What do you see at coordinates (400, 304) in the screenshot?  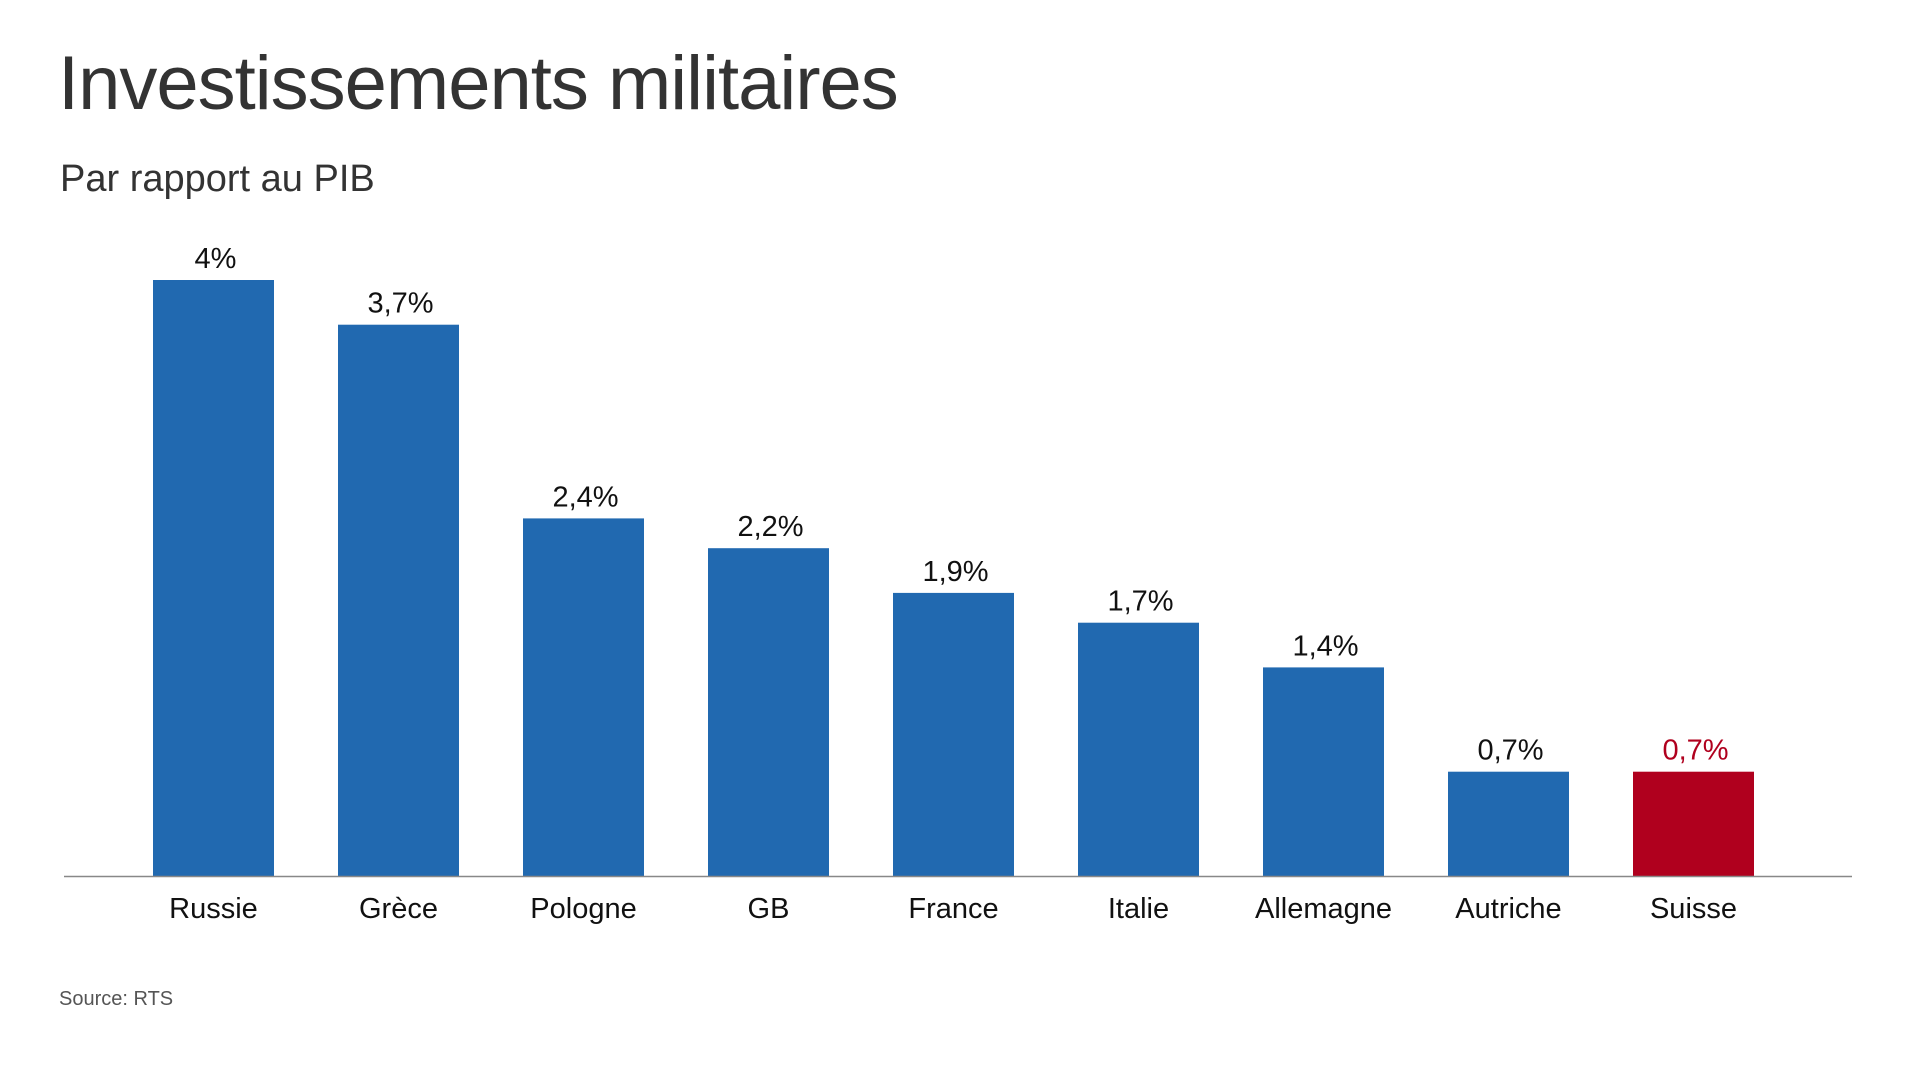 I see `data-label: 3,7%` at bounding box center [400, 304].